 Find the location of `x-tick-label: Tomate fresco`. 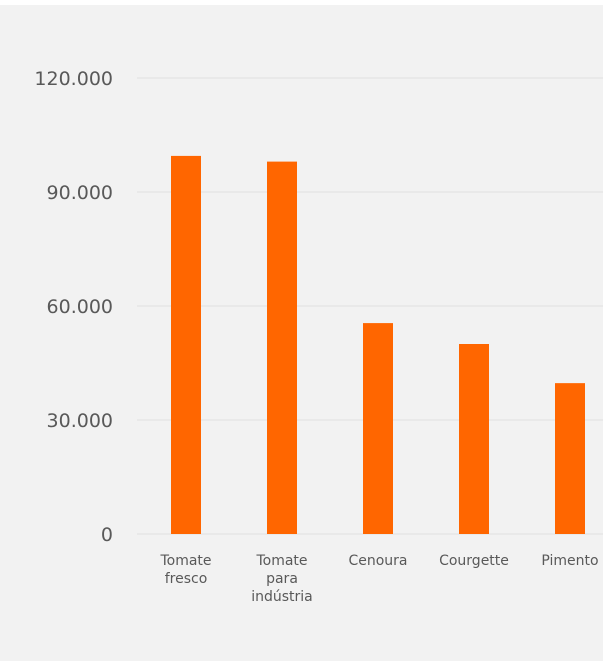

x-tick-label: Tomate fresco is located at coordinates (185, 570).